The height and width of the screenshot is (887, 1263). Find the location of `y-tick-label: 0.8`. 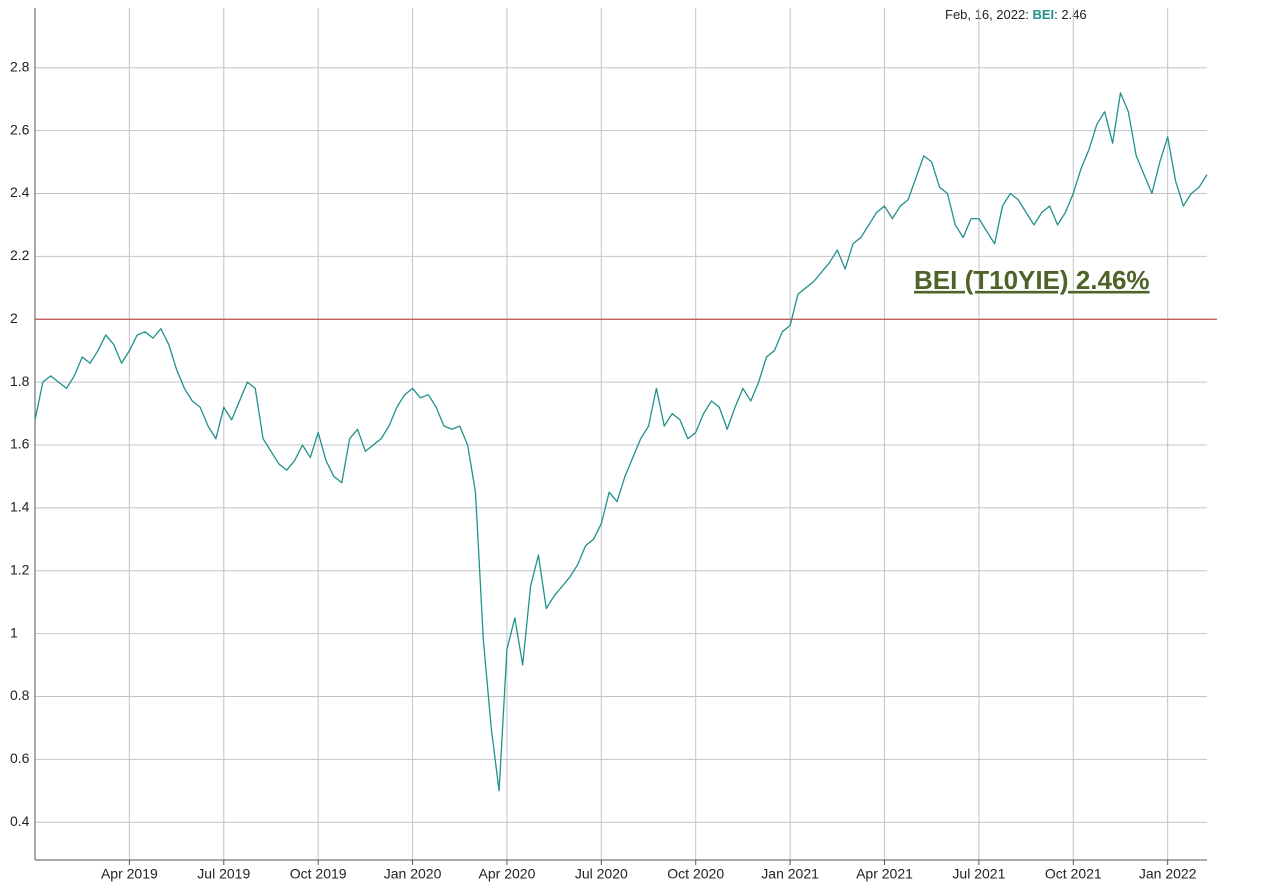

y-tick-label: 0.8 is located at coordinates (20, 695).